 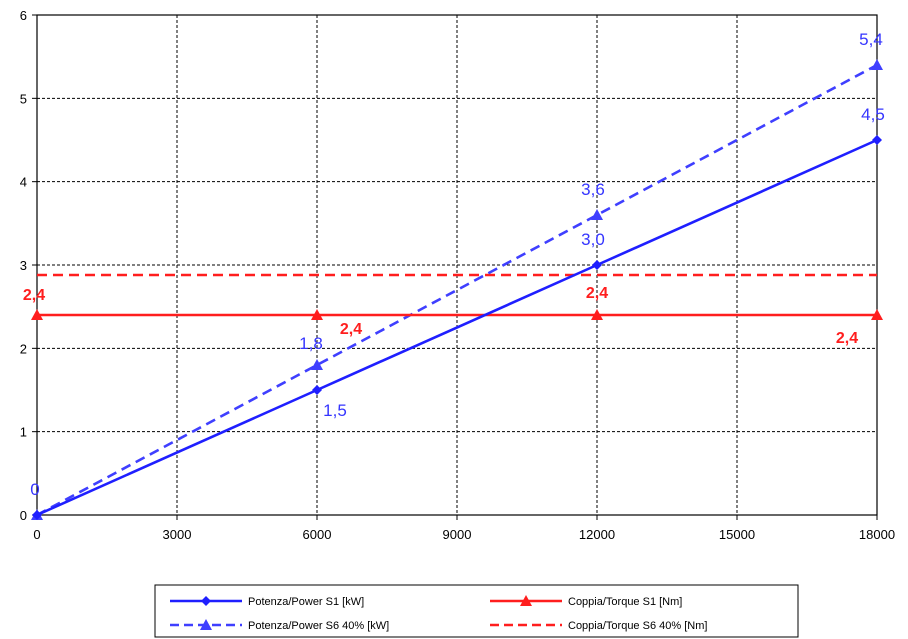 I want to click on legend-label: Coppia/Torque S1 [Nm], so click(x=625, y=602).